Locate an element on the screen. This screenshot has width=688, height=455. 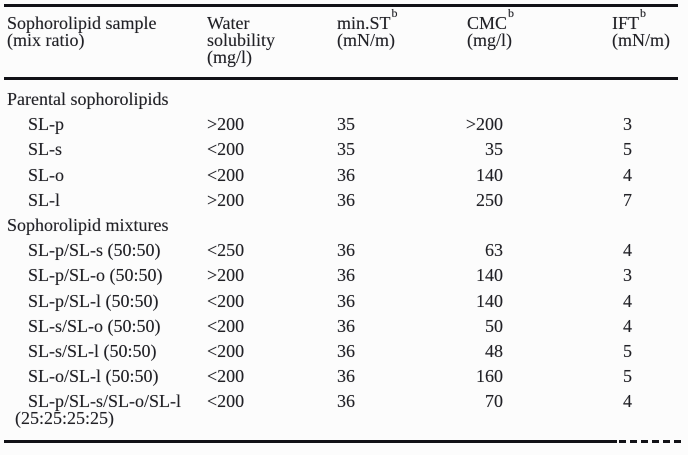
cell-cmc: 35 is located at coordinates (494, 149).